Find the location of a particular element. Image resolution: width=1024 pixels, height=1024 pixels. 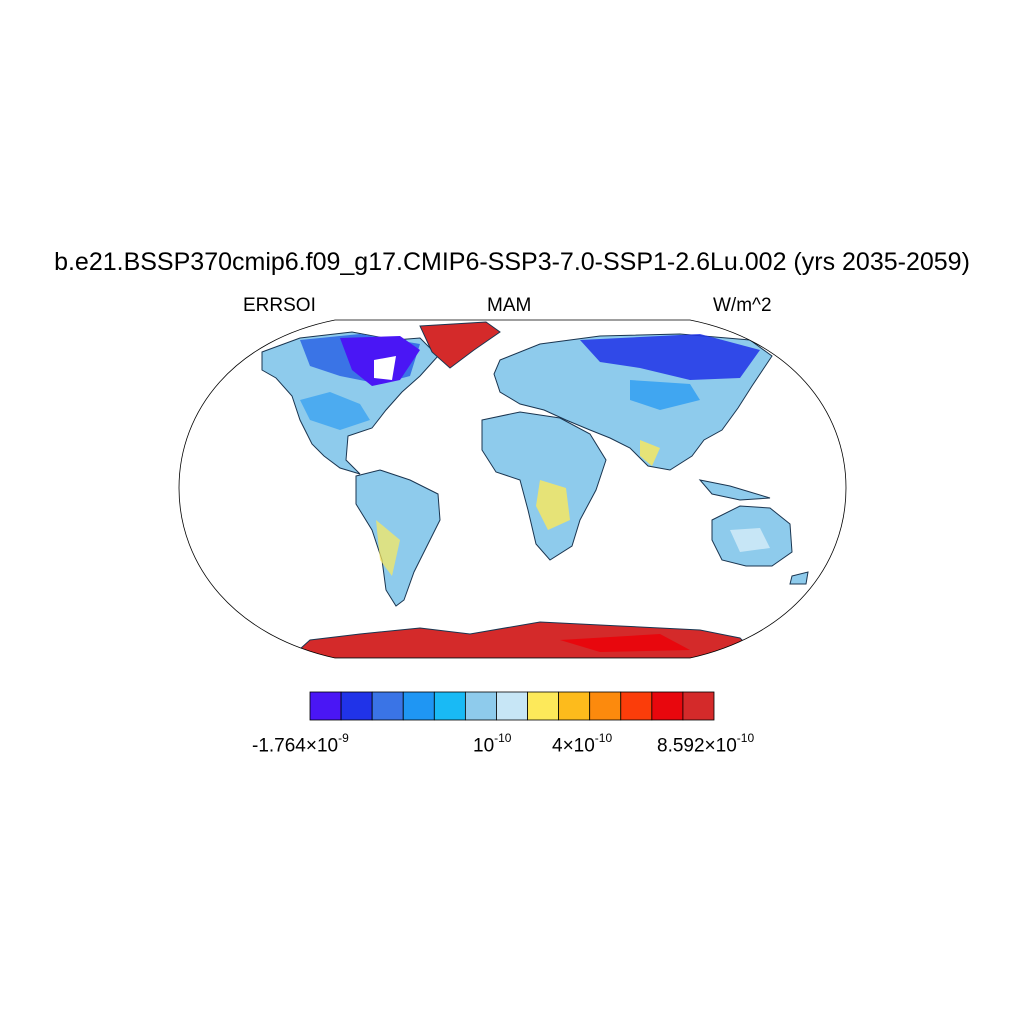

greenland is located at coordinates (460, 345).